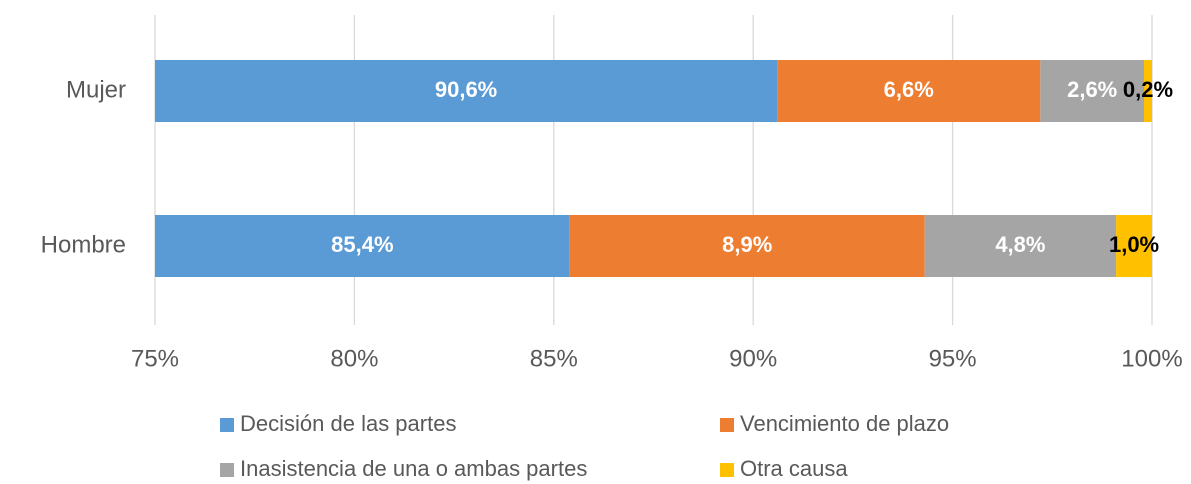 This screenshot has height=484, width=1191. Describe the element at coordinates (83, 244) in the screenshot. I see `y-tick-label: Hombre` at that location.